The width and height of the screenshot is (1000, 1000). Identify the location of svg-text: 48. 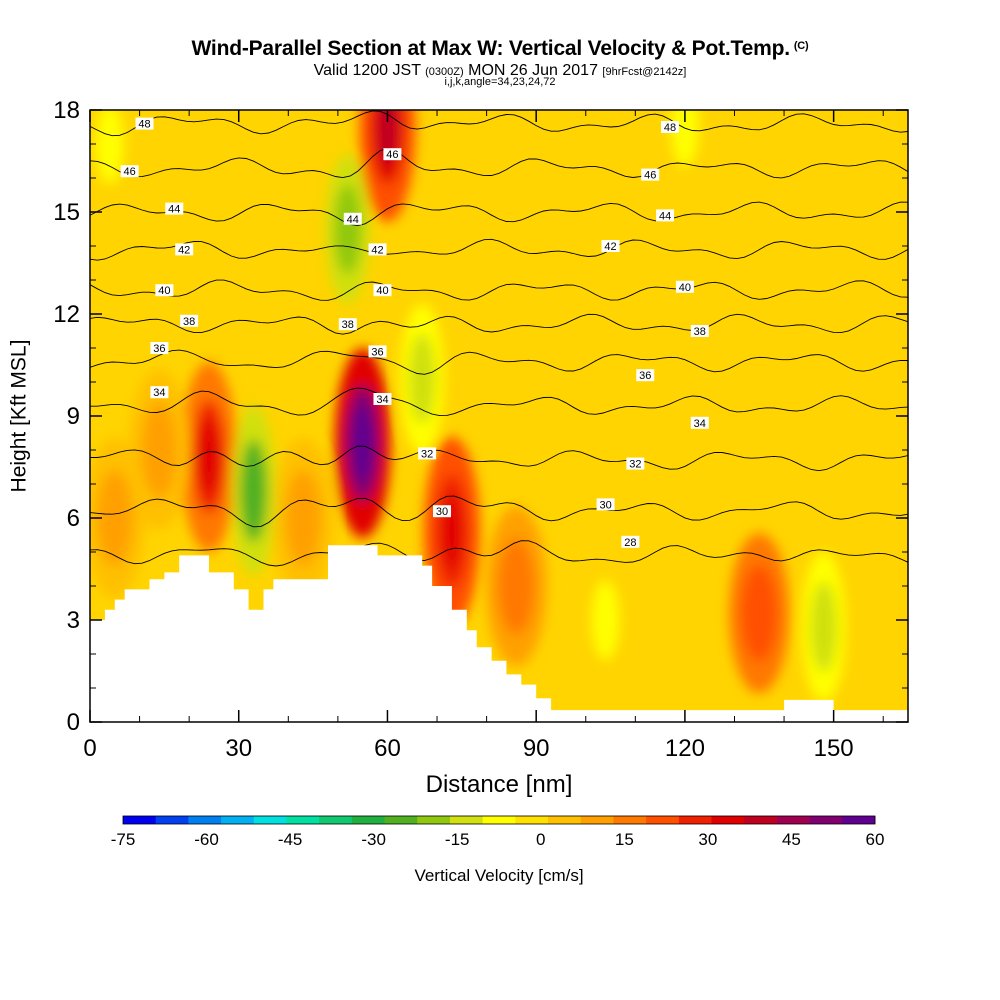
(670, 128).